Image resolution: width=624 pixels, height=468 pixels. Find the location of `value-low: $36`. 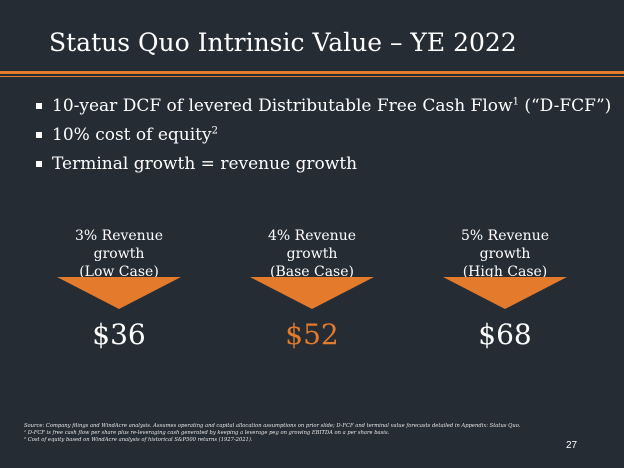

value-low: $36 is located at coordinates (119, 334).